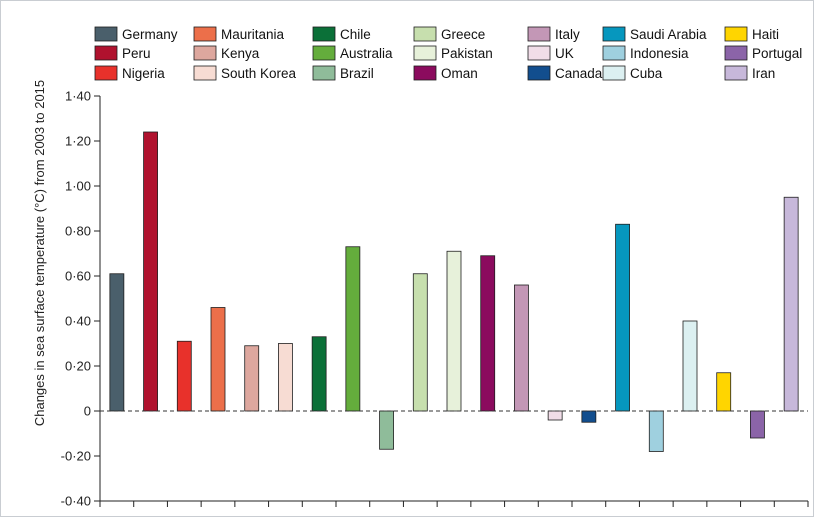  Describe the element at coordinates (143, 73) in the screenshot. I see `legend-label: Nigeria` at that location.